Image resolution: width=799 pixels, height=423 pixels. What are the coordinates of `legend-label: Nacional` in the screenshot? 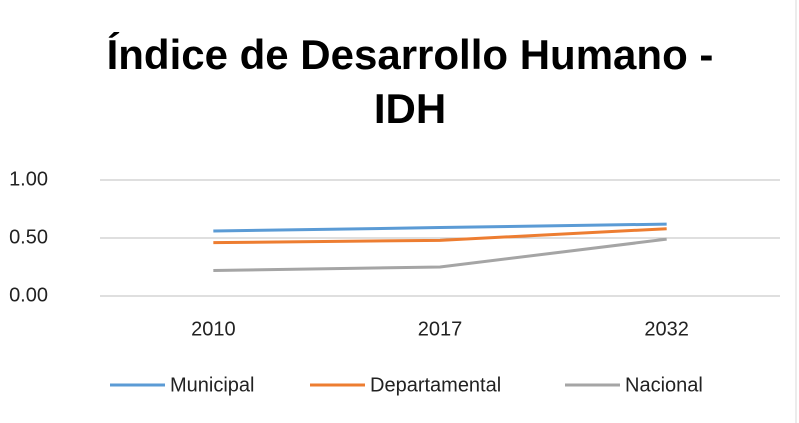 It's located at (664, 385).